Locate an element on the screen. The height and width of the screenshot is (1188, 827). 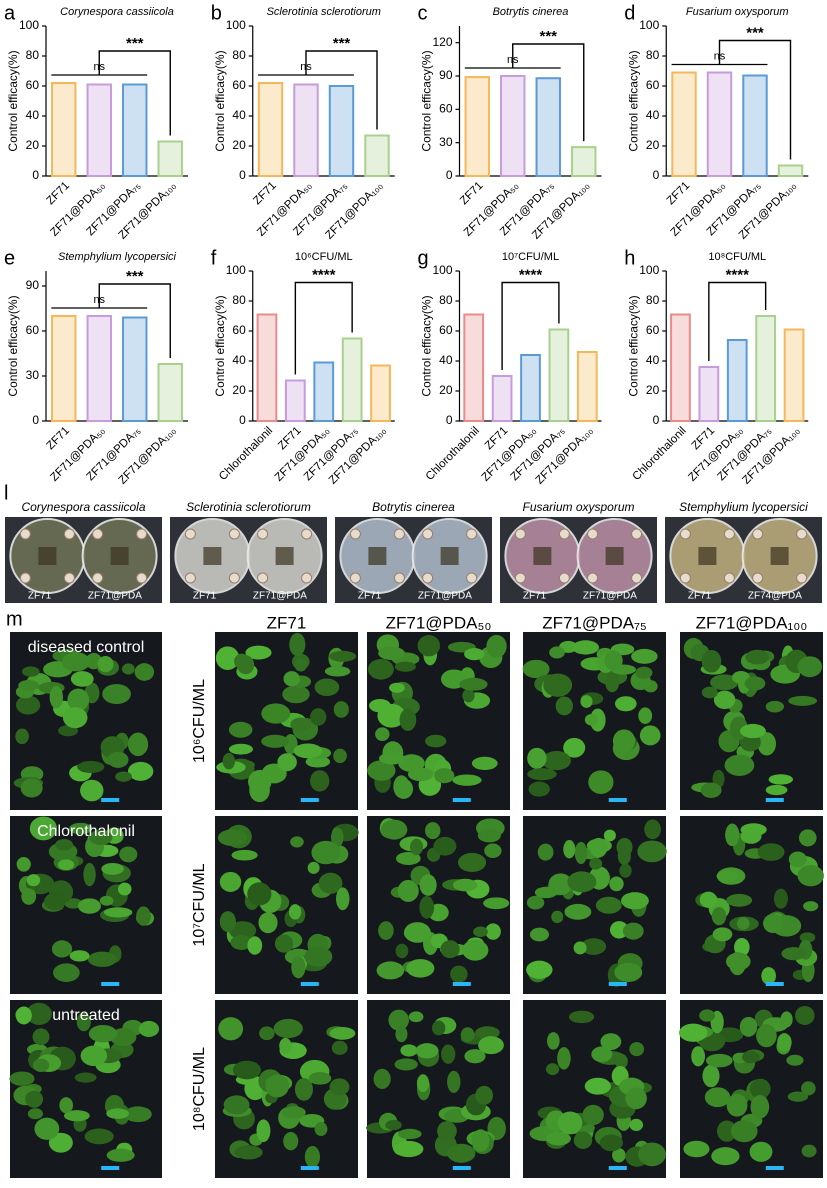
y-tick-label: 40 is located at coordinates (239, 360).